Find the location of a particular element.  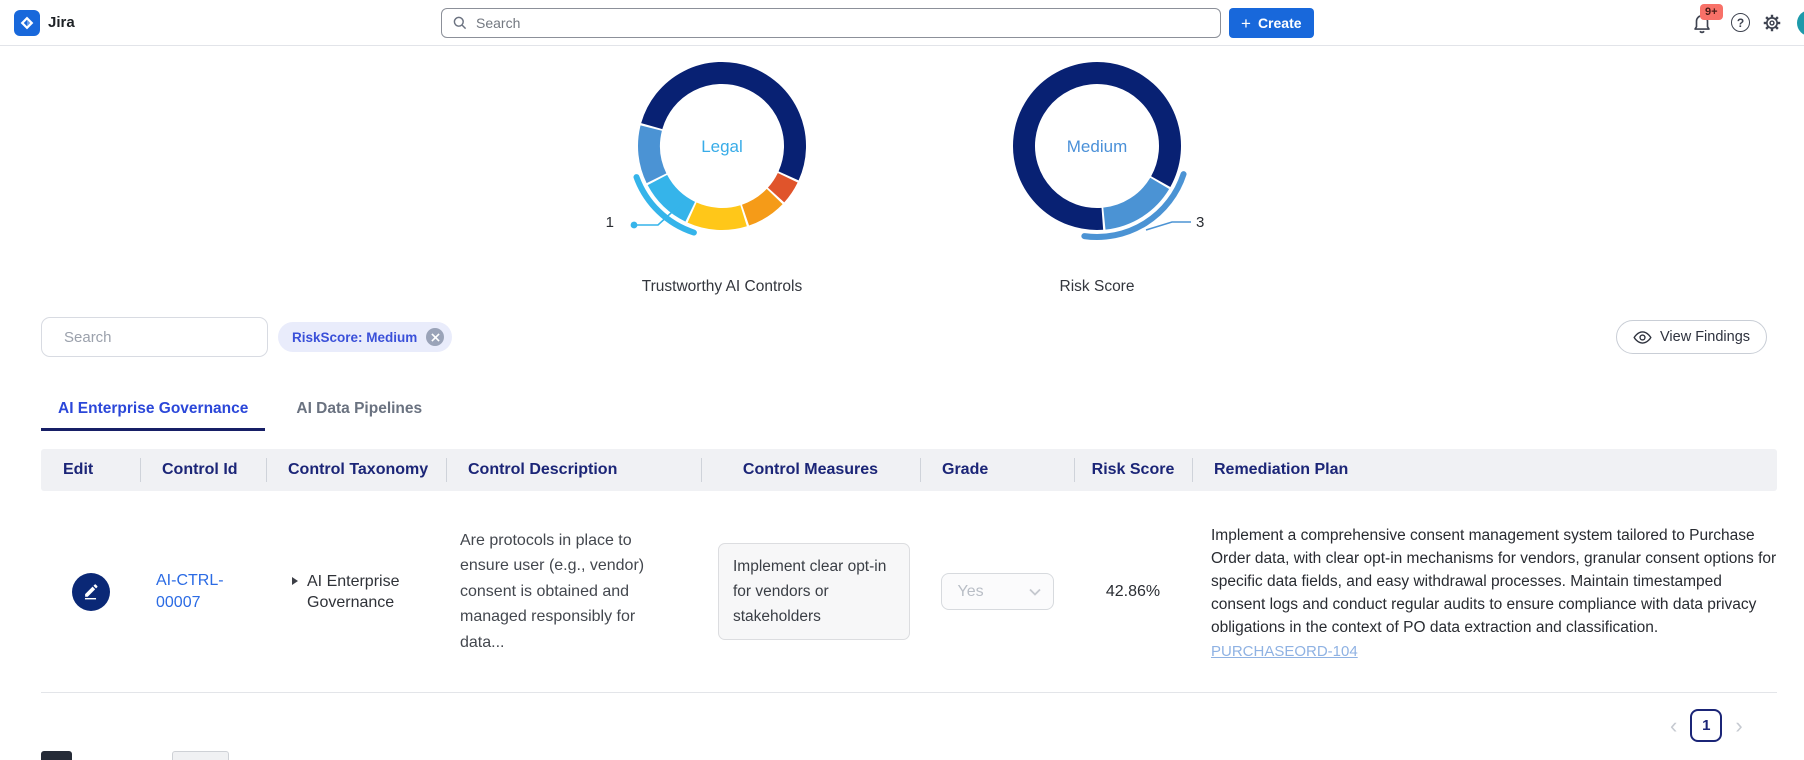

tab-ai-enterprise-governance: AI Enterprise Governance is located at coordinates (153, 413).